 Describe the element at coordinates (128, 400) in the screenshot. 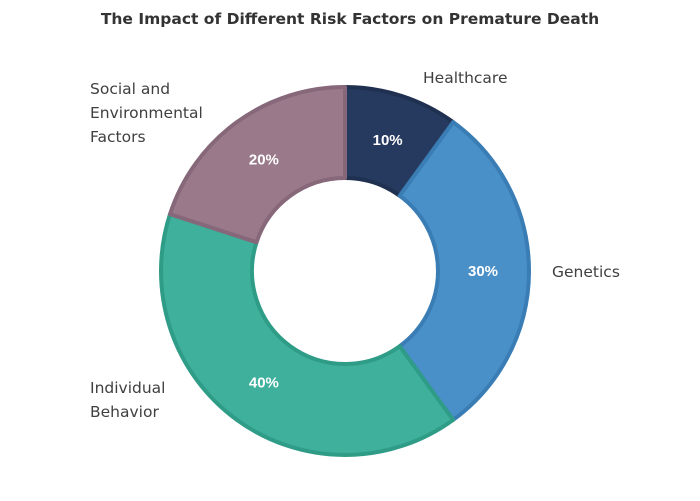

I see `slice-category-label: Individual Behavior` at that location.